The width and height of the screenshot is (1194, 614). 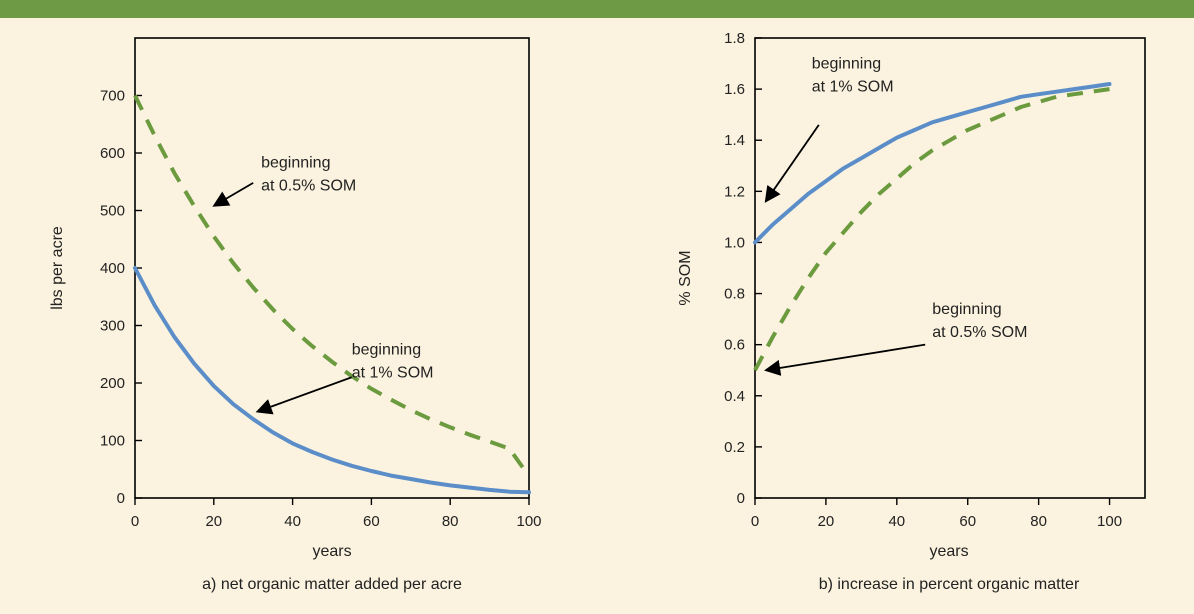 I want to click on chart-a-caption: a) net organic matter added per acre, so click(x=332, y=584).